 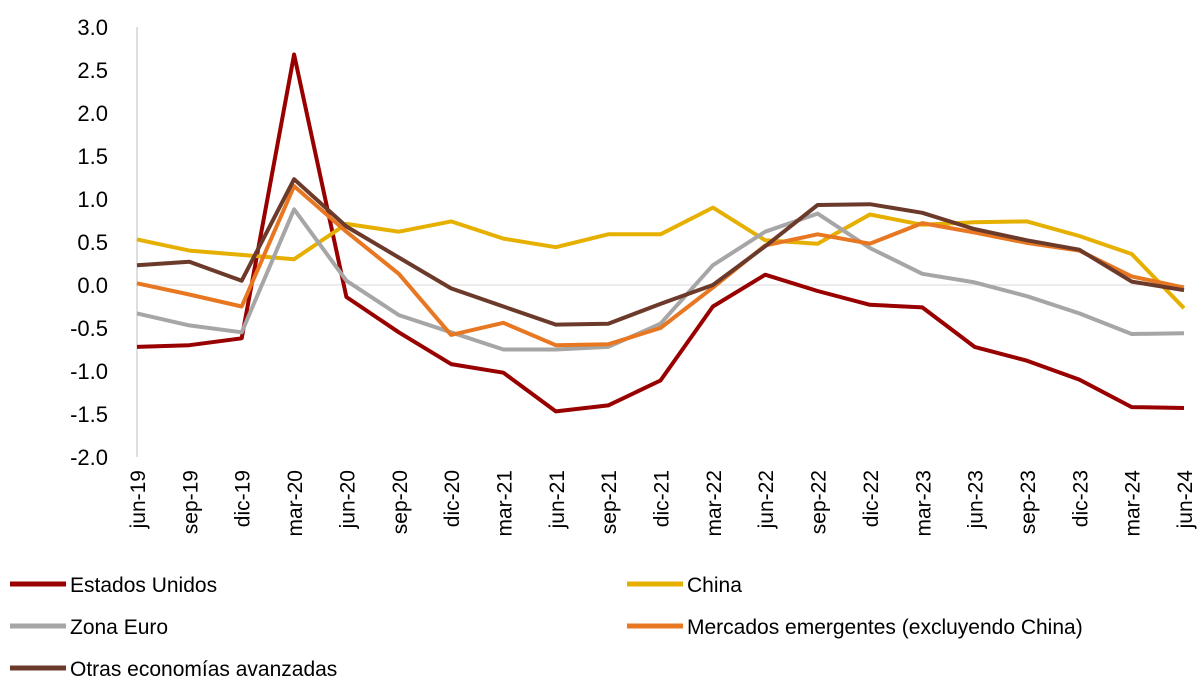 I want to click on x-tick-label: dic-19, so click(x=243, y=498).